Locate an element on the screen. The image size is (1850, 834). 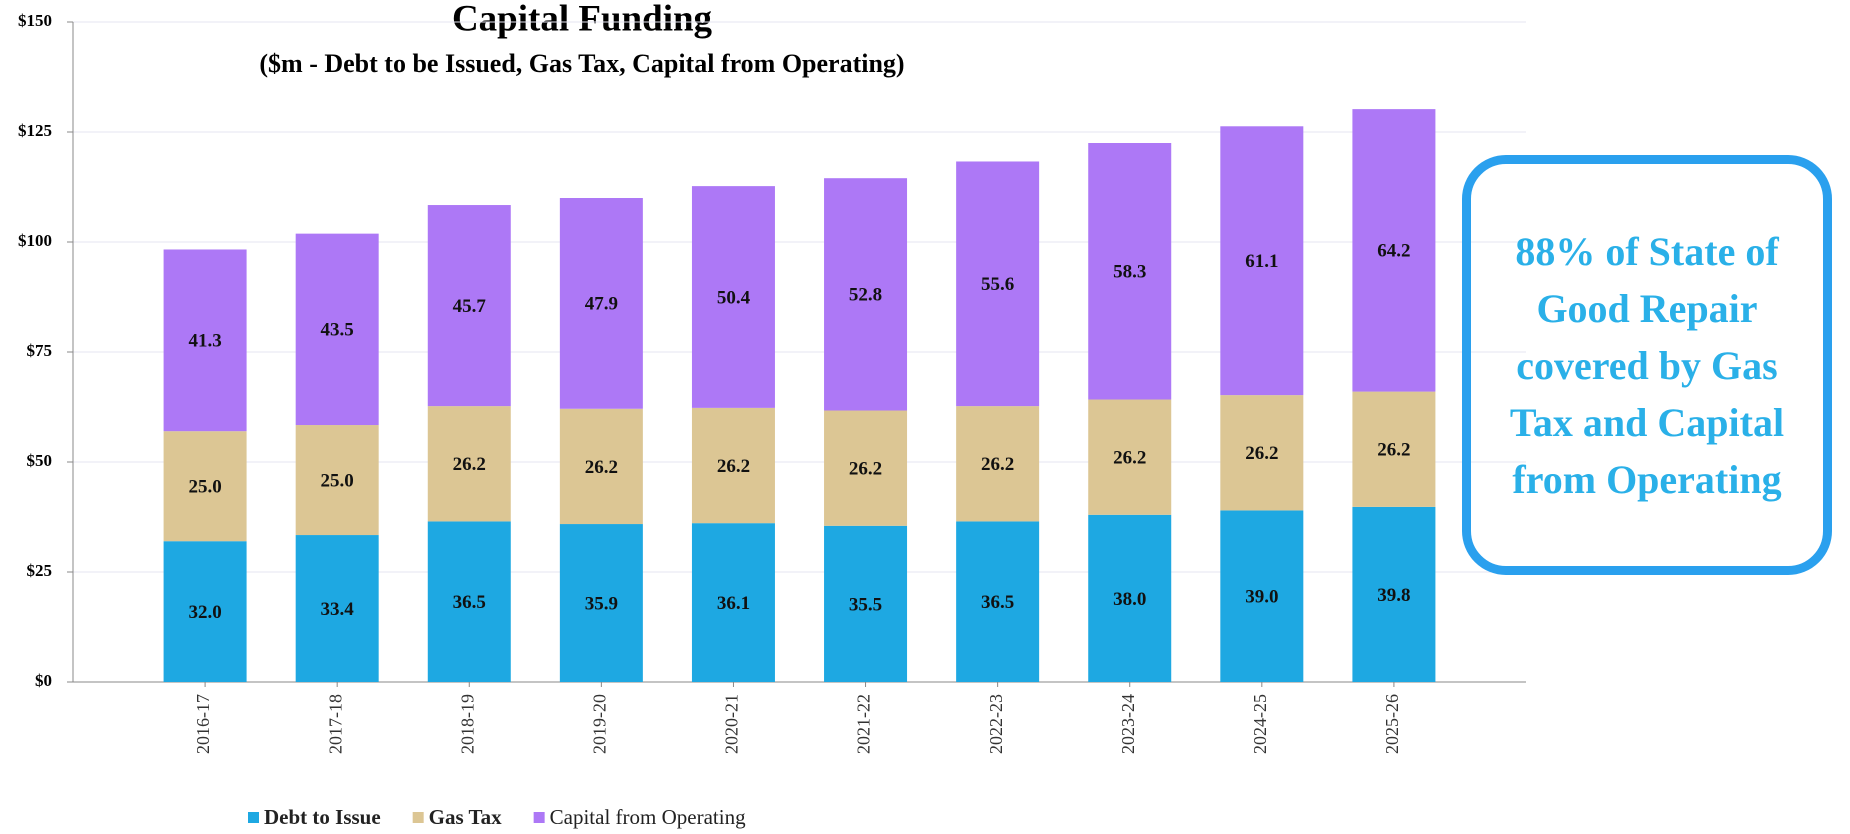
data-label: 64.2 is located at coordinates (1393, 251).